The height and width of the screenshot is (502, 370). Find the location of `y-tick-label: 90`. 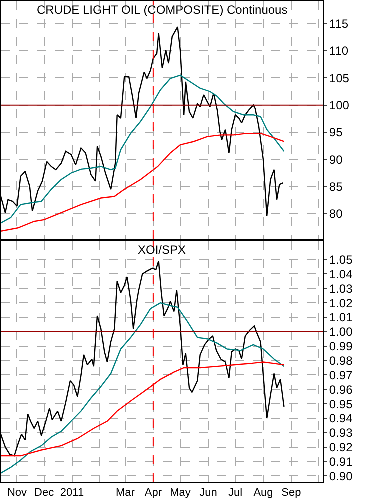

y-tick-label: 90 is located at coordinates (336, 159).